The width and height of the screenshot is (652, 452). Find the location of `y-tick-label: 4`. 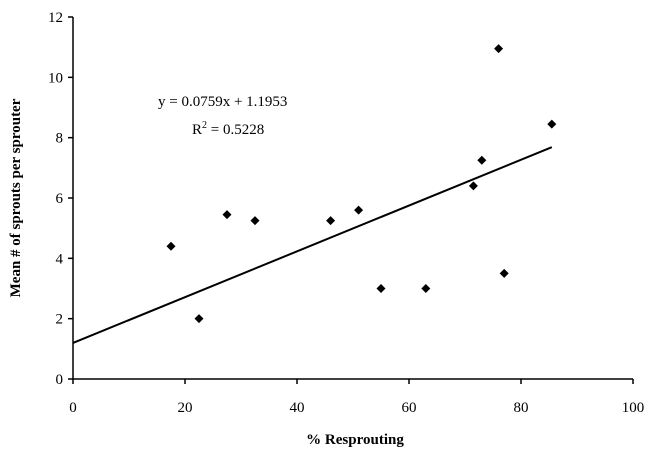

y-tick-label: 4 is located at coordinates (60, 259).